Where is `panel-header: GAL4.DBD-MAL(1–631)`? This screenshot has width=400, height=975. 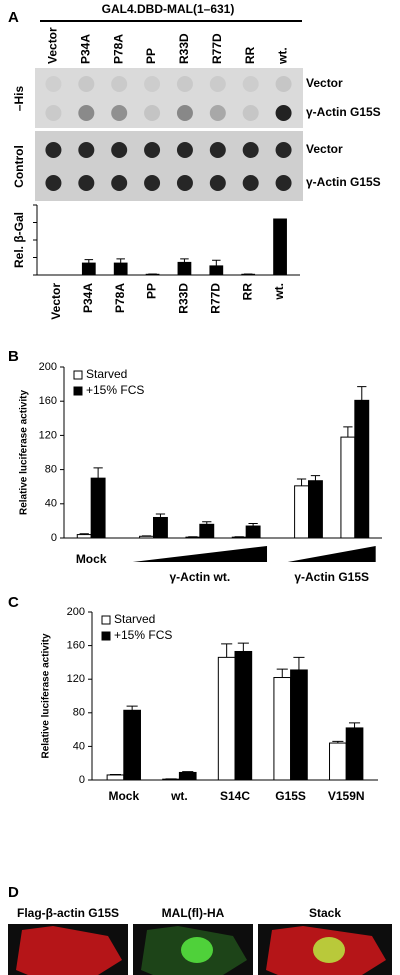
panel-header: GAL4.DBD-MAL(1–631) is located at coordinates (168, 9).